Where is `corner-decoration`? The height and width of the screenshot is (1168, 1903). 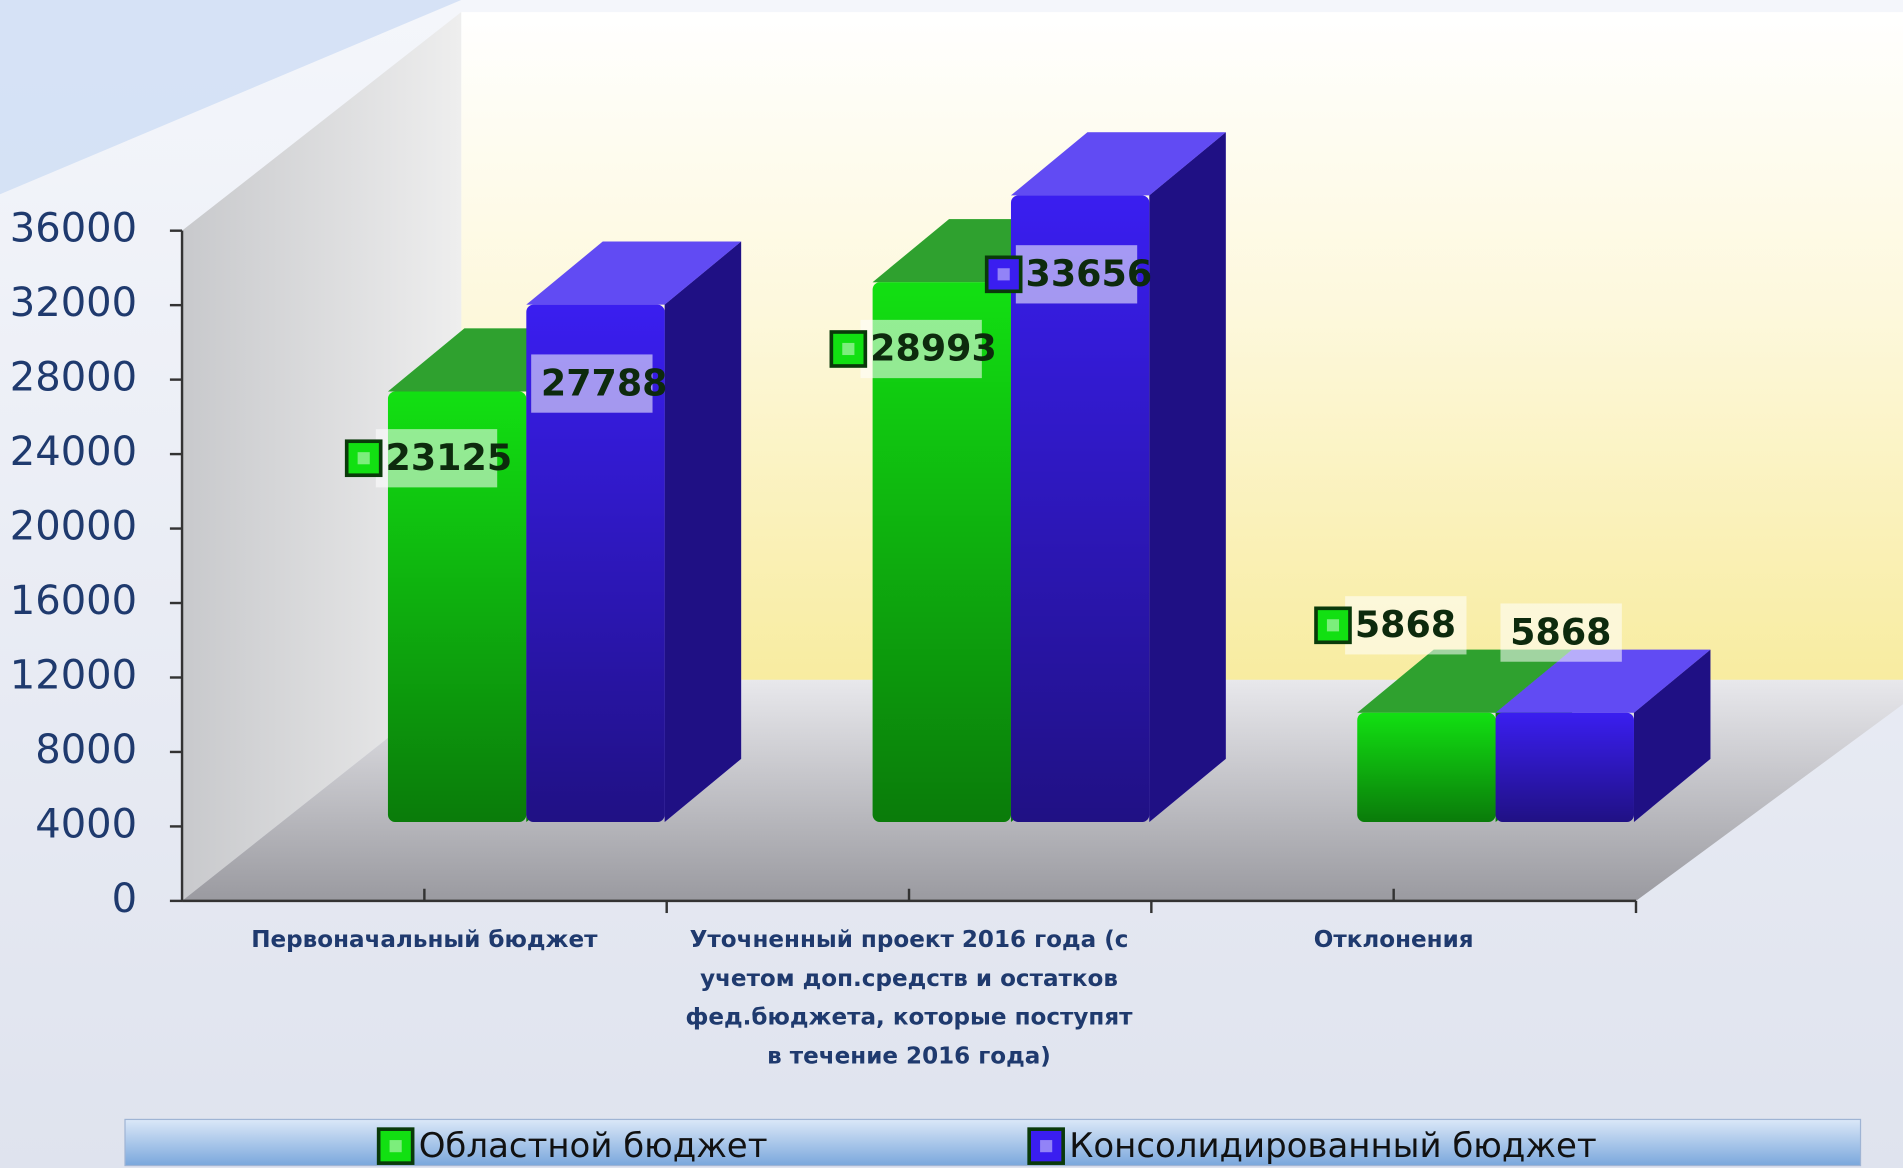 corner-decoration is located at coordinates (231, 97).